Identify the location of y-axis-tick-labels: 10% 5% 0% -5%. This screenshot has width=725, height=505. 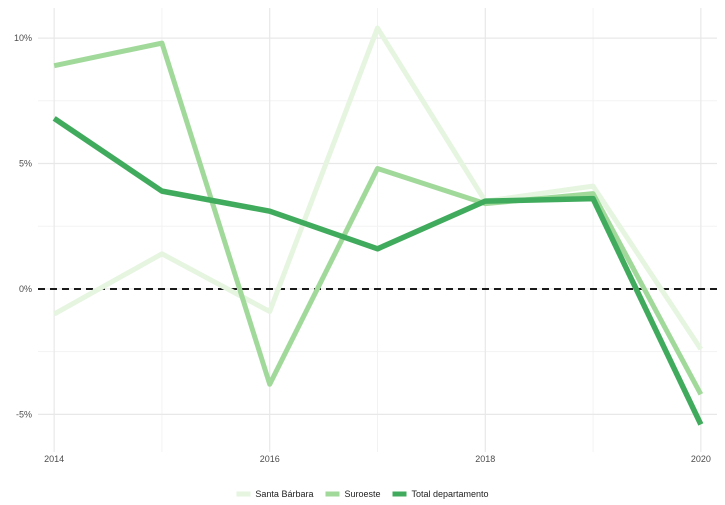
(23, 226).